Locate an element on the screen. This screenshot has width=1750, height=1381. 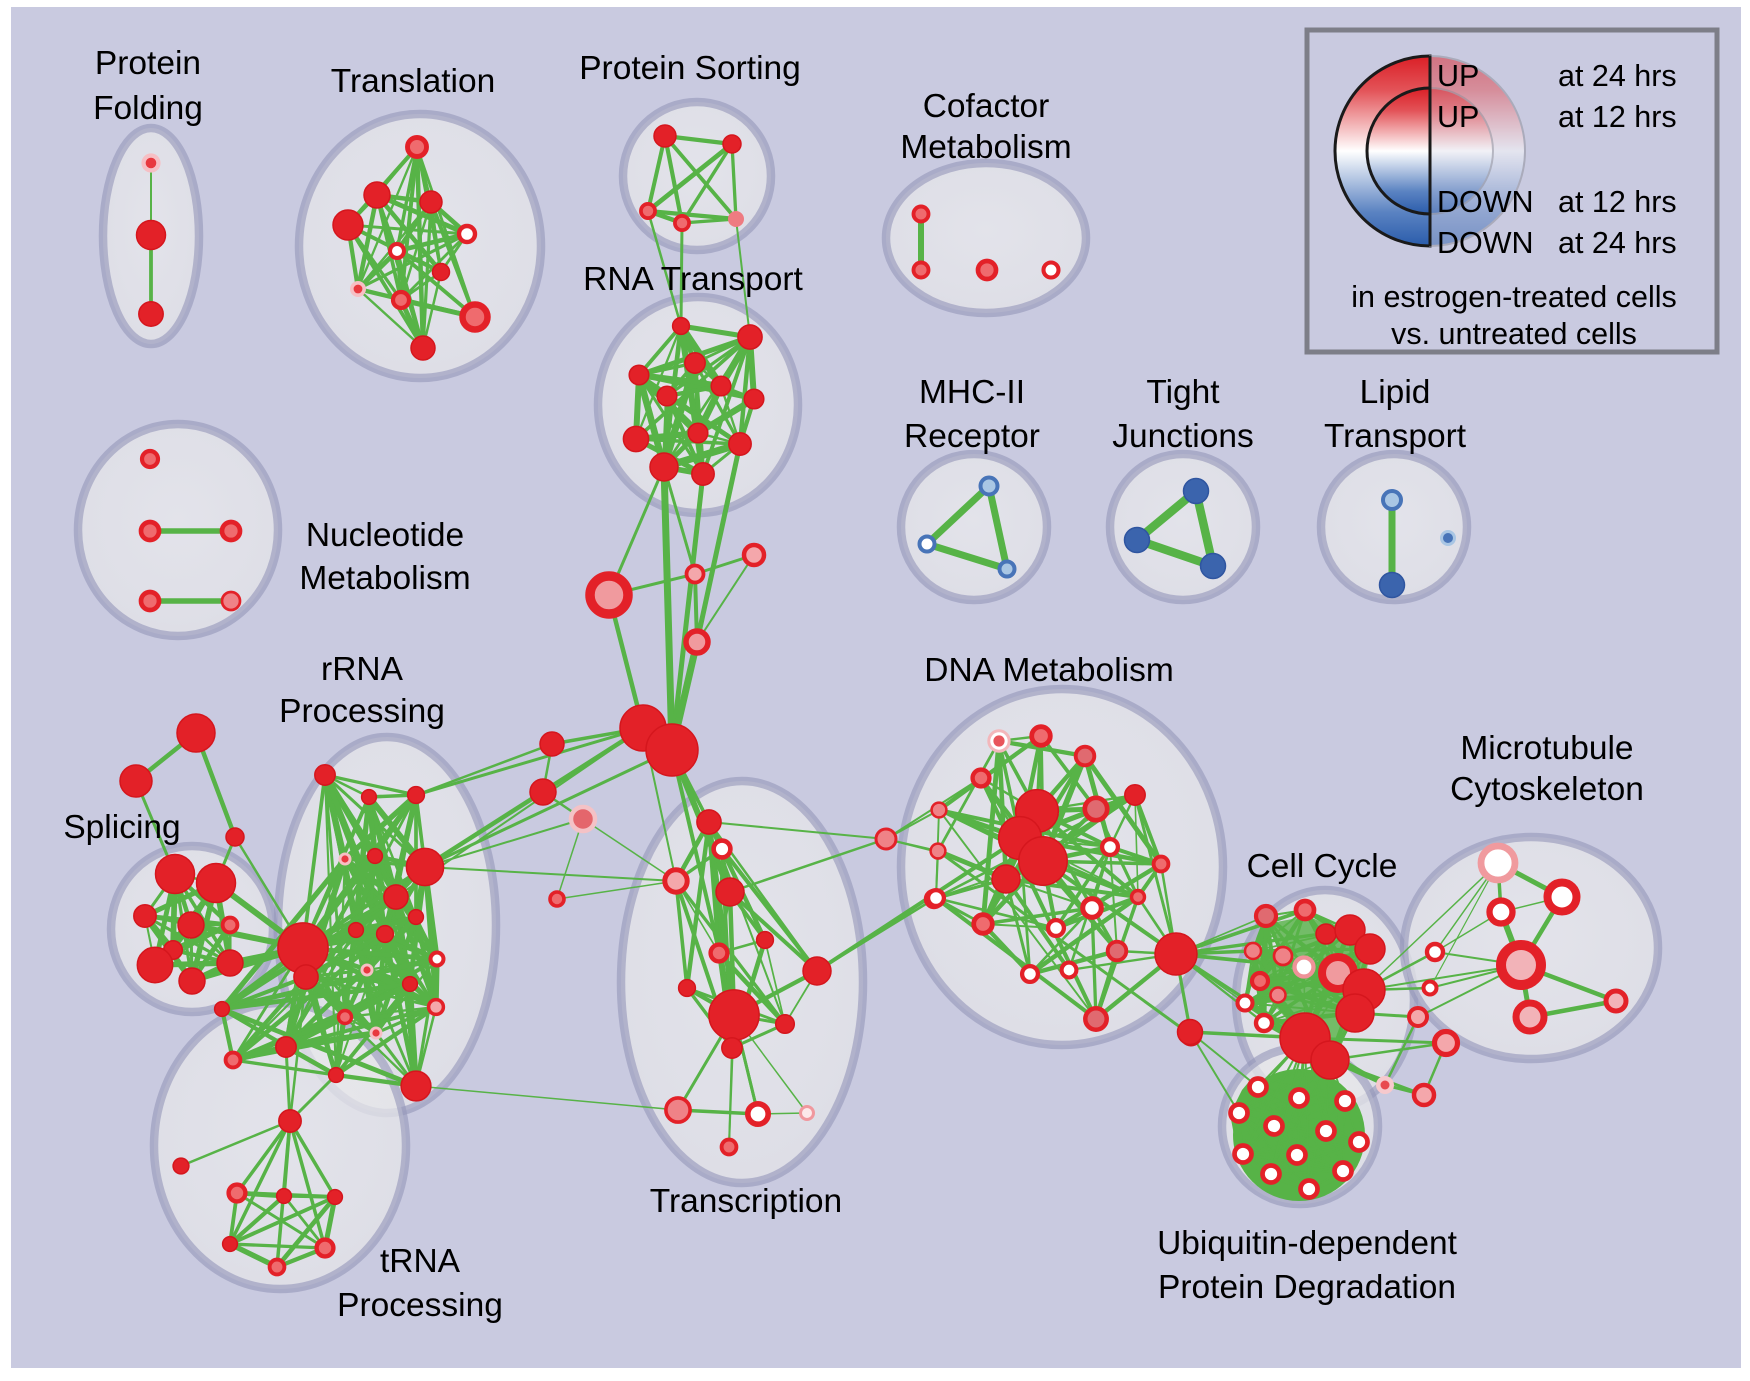
svg-text: Nucleotide is located at coordinates (385, 535).